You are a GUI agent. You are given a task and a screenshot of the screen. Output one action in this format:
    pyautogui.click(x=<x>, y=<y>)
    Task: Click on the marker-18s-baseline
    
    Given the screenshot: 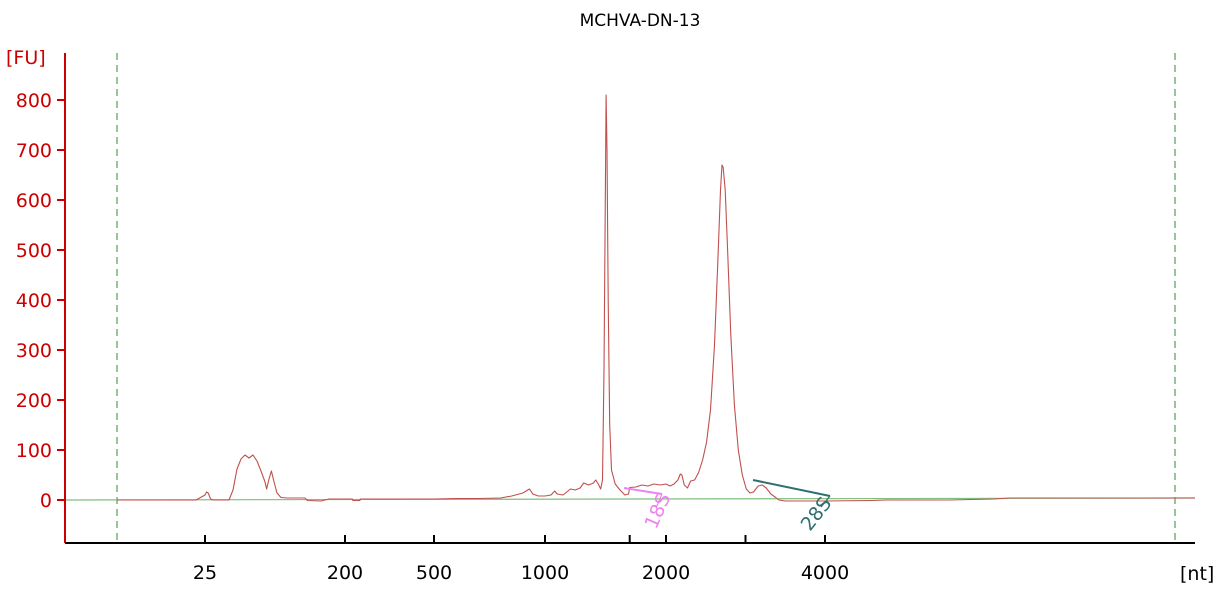 What is the action you would take?
    pyautogui.click(x=643, y=491)
    